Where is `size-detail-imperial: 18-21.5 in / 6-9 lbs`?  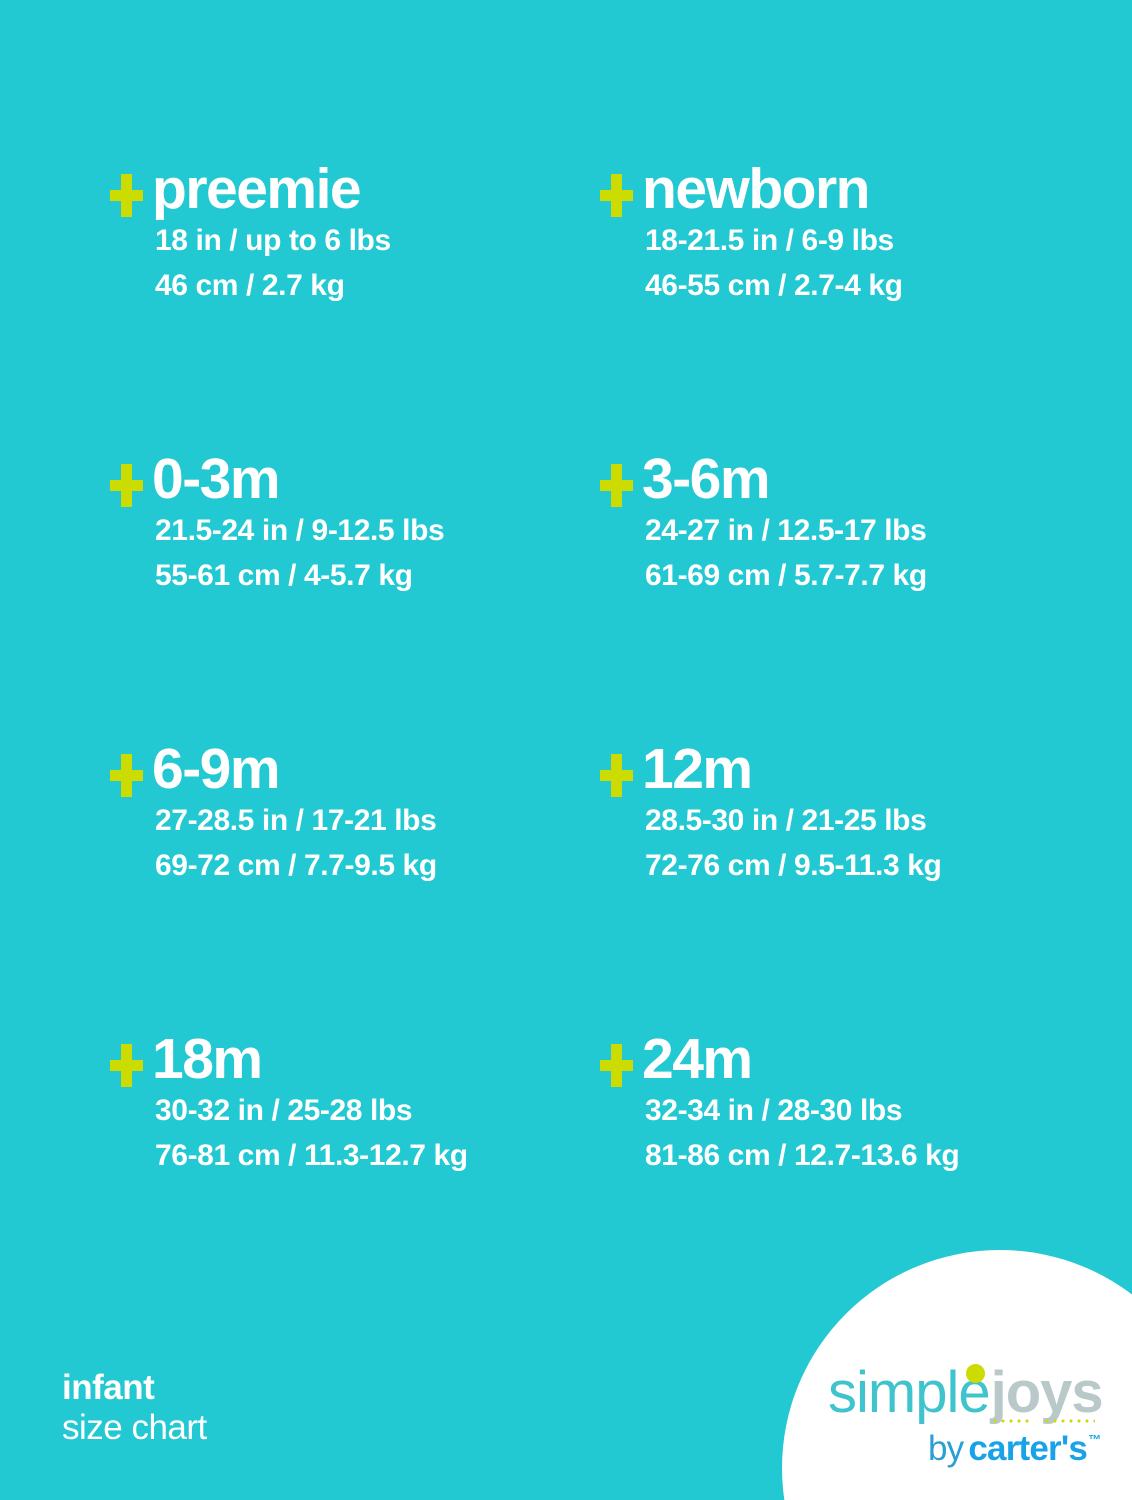
size-detail-imperial: 18-21.5 in / 6-9 lbs is located at coordinates (769, 240).